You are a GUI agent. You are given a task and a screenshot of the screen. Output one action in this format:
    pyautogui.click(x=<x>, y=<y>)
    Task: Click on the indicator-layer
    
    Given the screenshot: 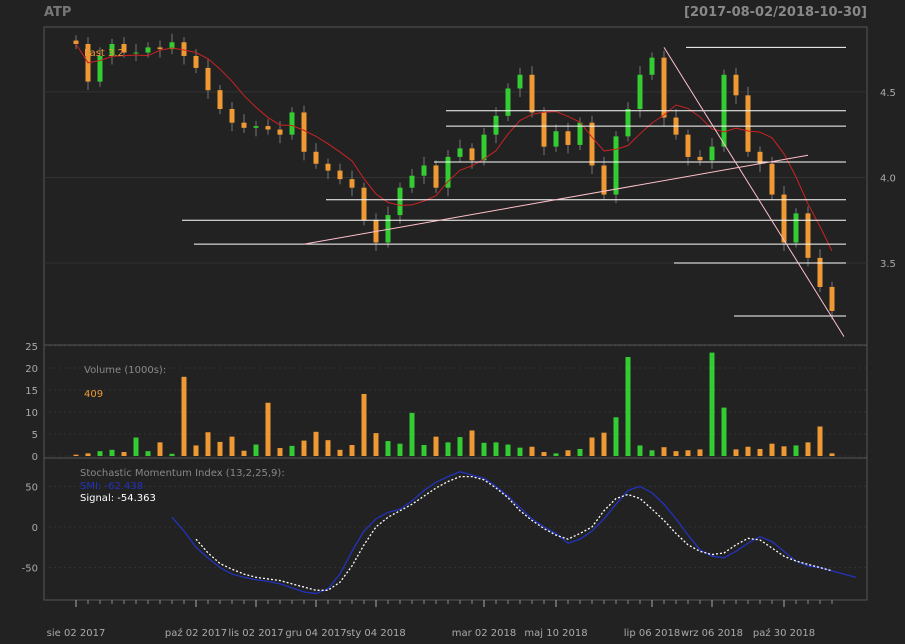 What is the action you would take?
    pyautogui.click(x=514, y=533)
    